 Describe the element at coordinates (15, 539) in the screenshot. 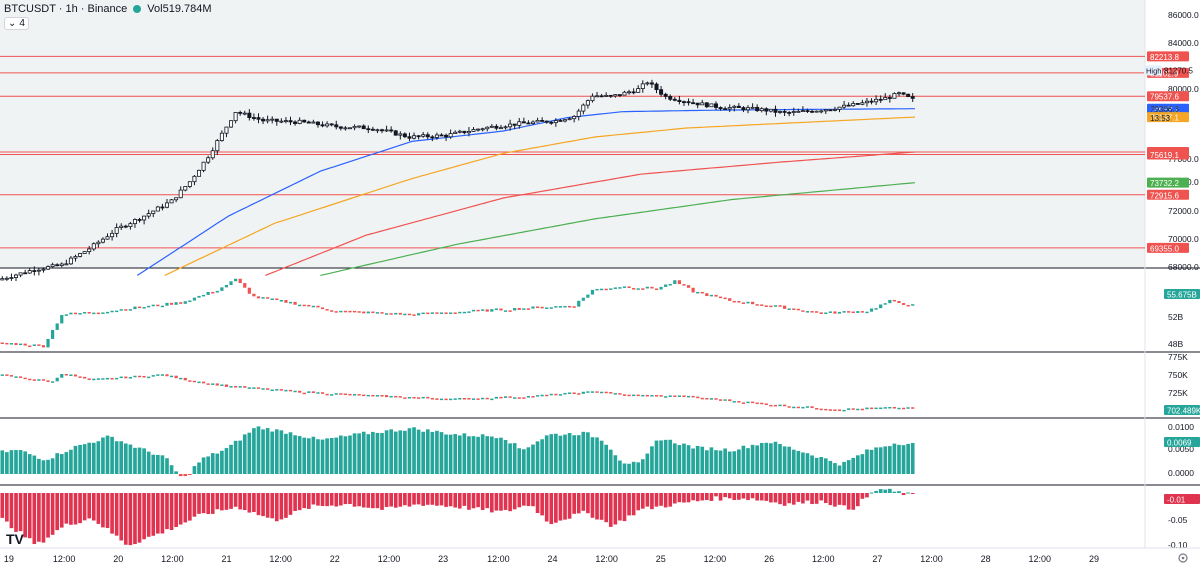

I see `tradingview-logo: TV` at that location.